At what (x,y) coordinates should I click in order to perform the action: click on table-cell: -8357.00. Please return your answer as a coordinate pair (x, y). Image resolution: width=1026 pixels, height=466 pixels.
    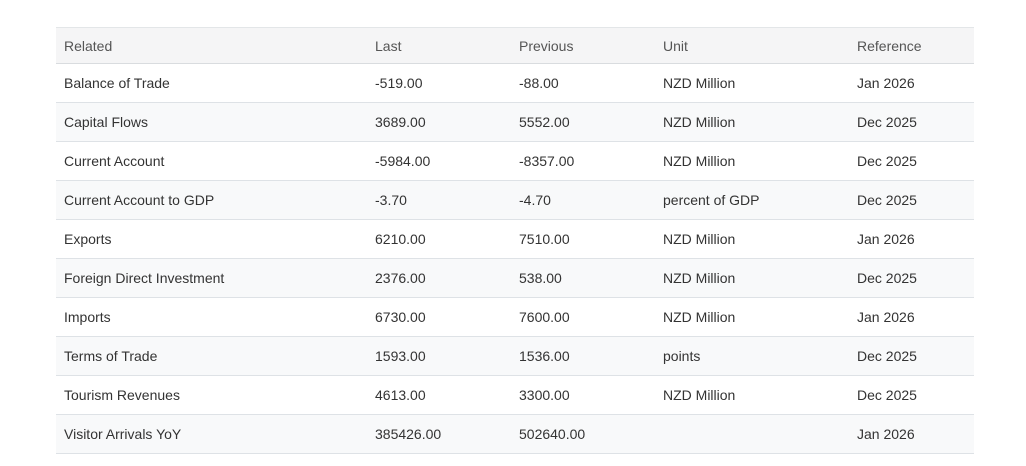
    Looking at the image, I should click on (583, 161).